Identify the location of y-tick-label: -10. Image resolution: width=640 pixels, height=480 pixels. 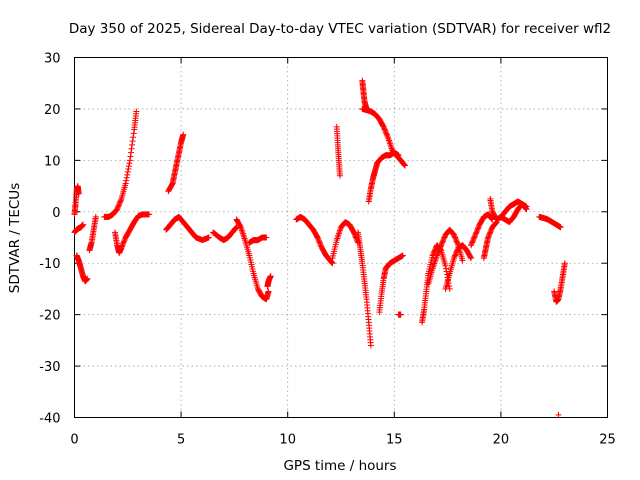
(49, 264).